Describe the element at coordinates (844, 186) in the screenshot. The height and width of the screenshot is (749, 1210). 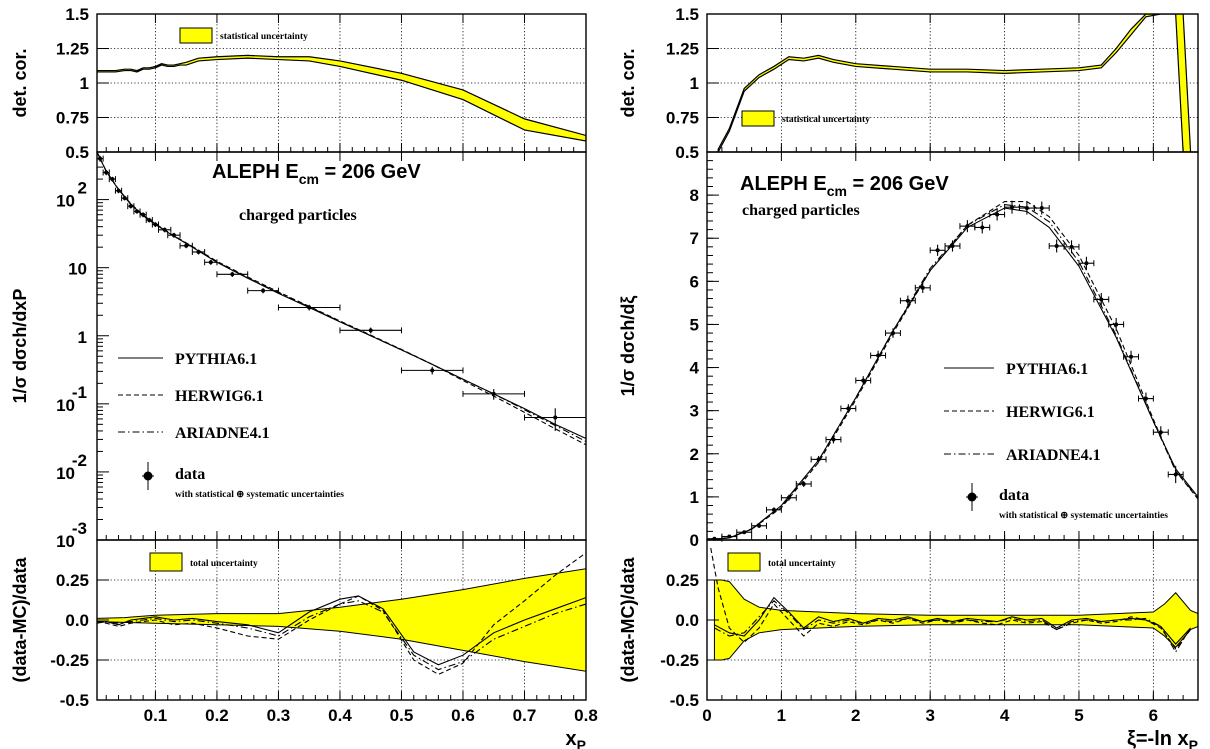
I see `main-header: ALEPH Ecm = 206 GeV` at that location.